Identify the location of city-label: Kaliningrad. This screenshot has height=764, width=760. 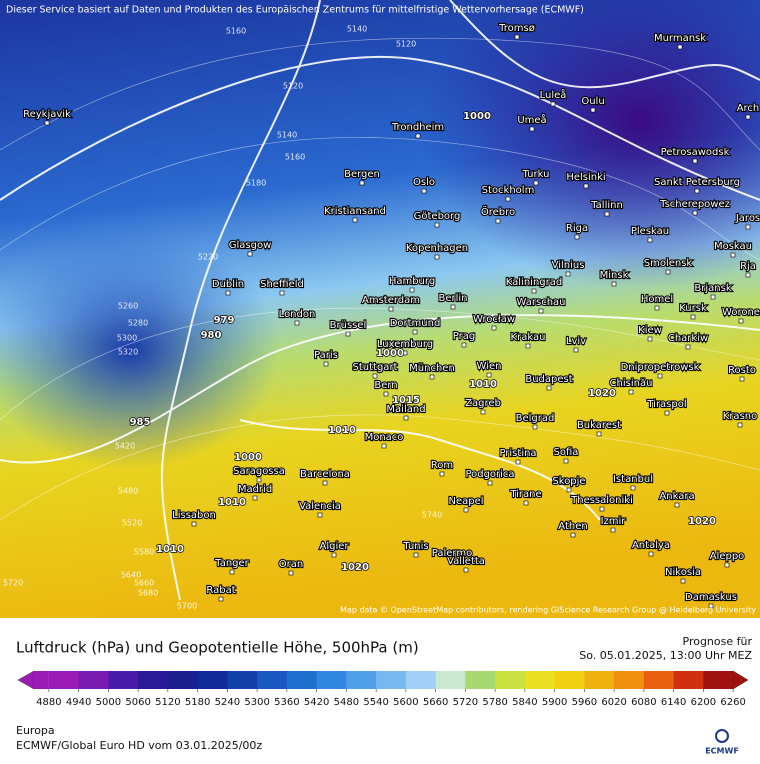
(534, 282).